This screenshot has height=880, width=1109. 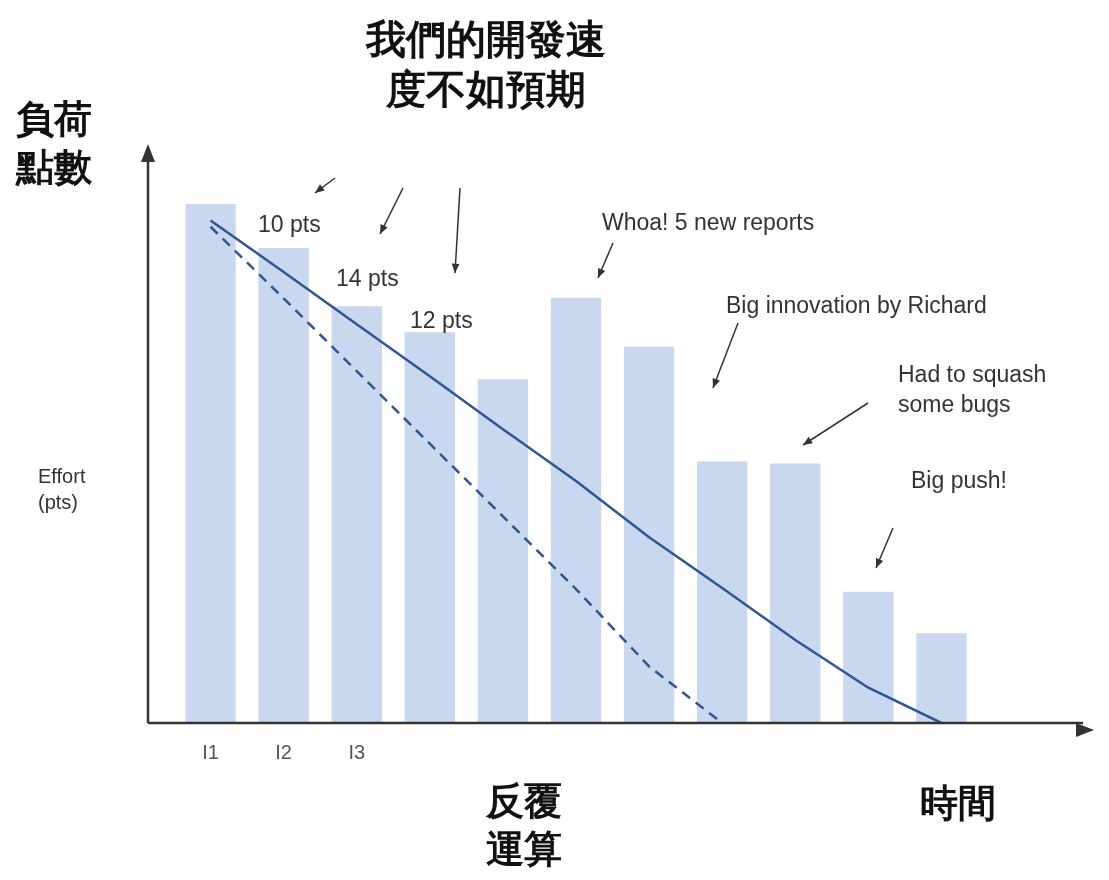 I want to click on annotation: Had to squash some bugs, so click(x=973, y=389).